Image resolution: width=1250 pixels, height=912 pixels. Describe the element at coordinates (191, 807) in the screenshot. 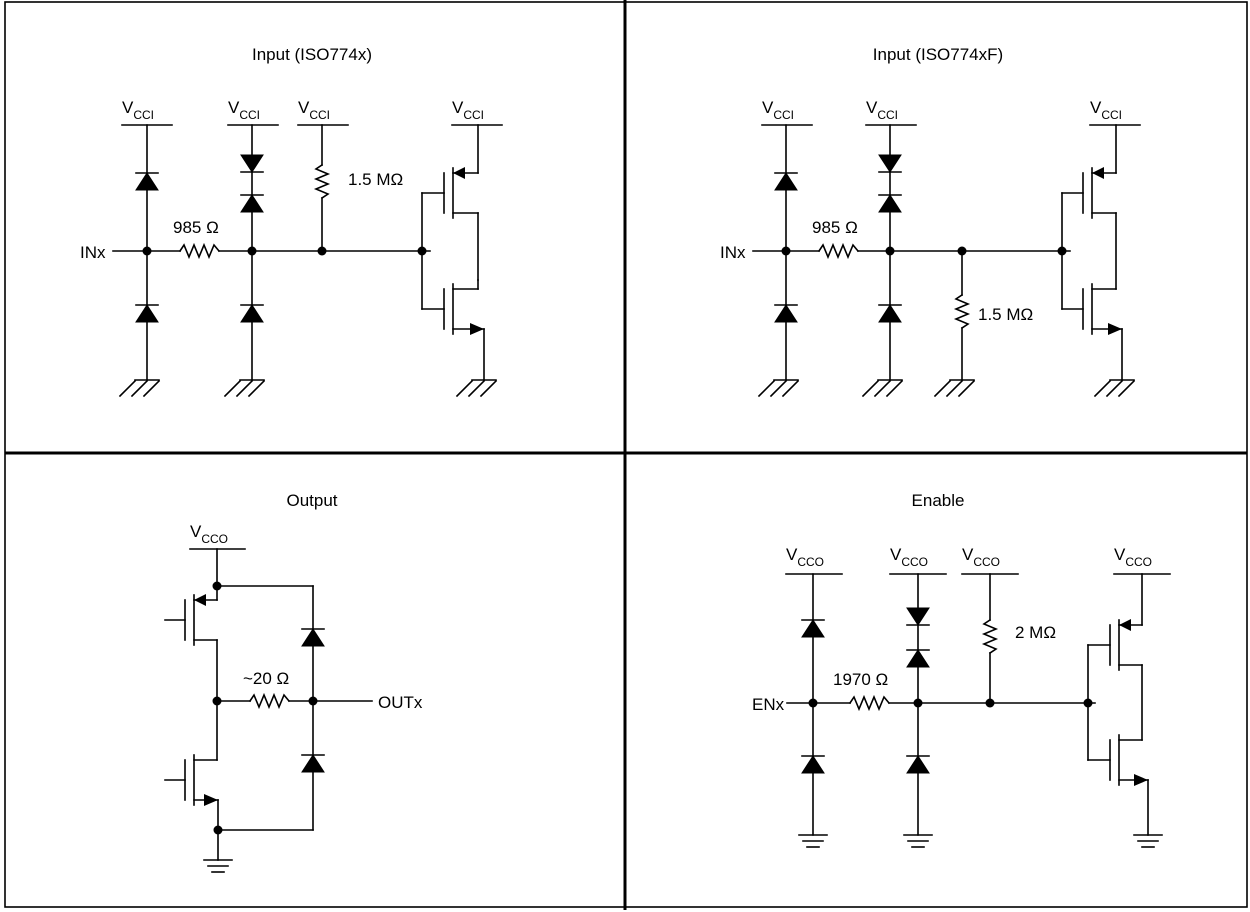

I see `nmos-transistor` at that location.